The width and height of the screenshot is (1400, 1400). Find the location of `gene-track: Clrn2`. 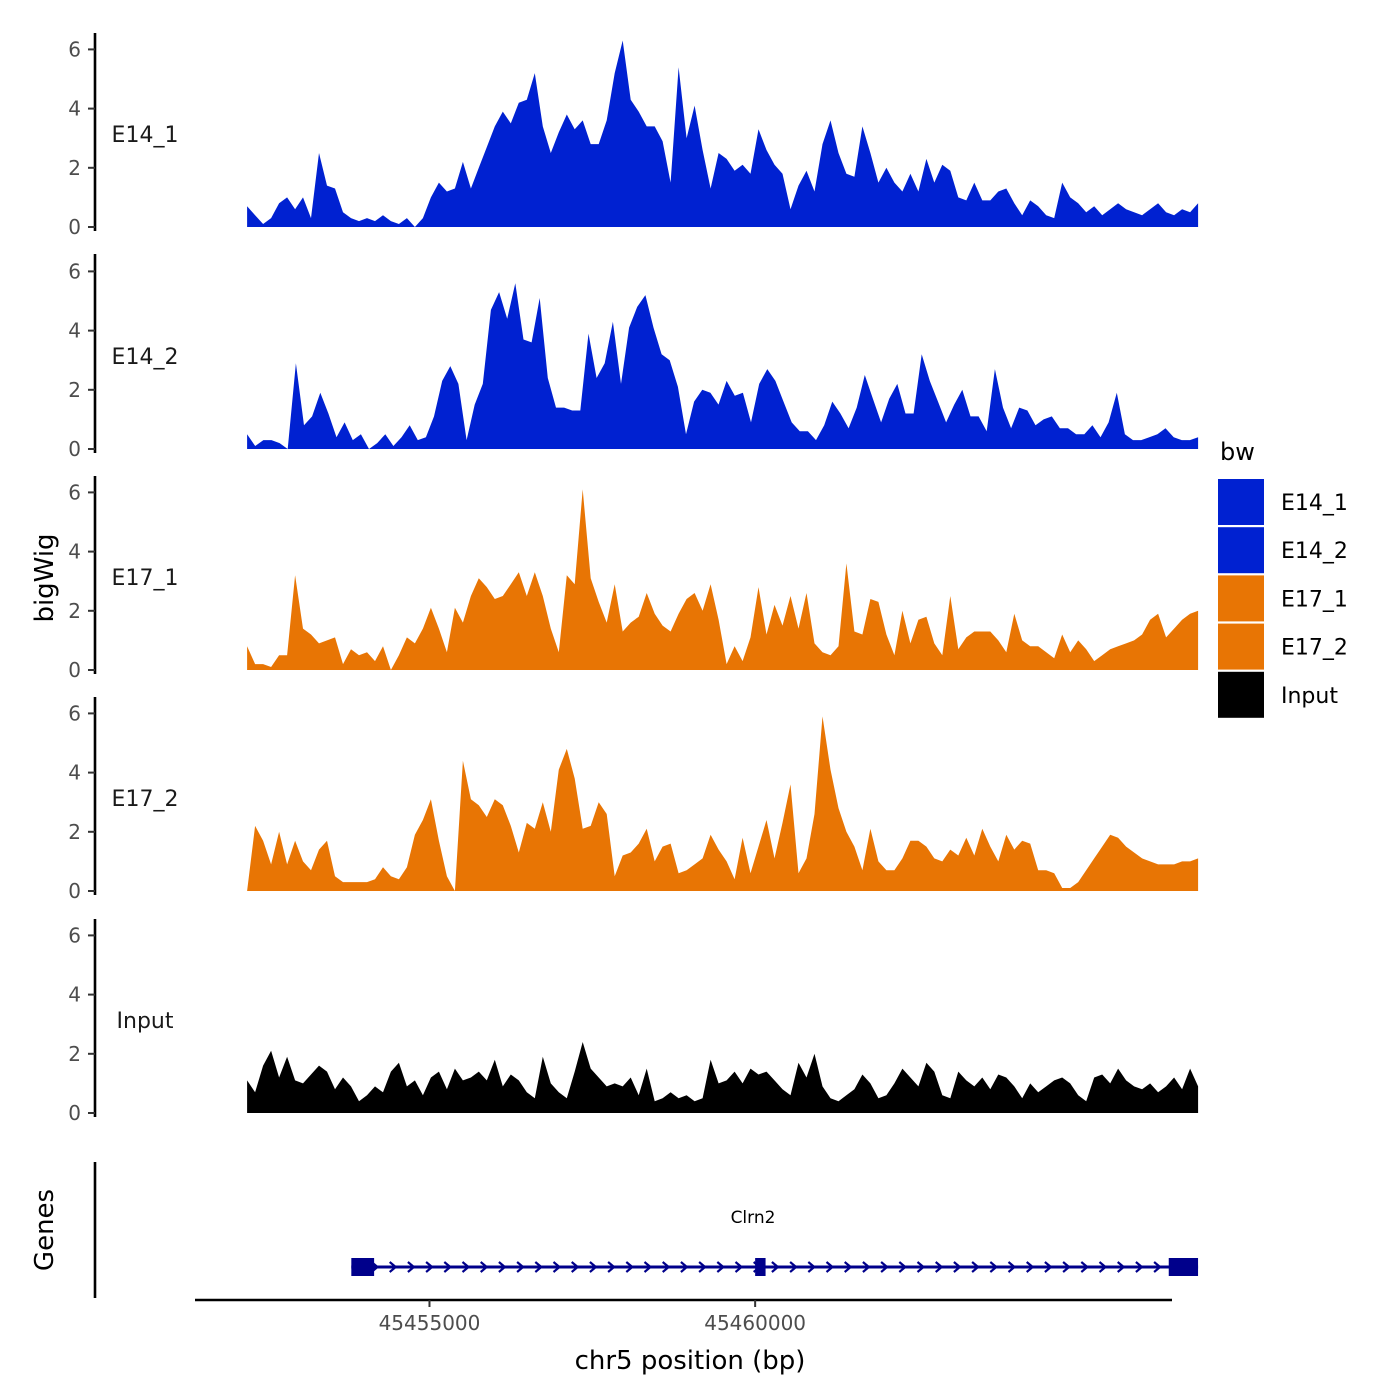

gene-track: Clrn2 is located at coordinates (646, 1230).